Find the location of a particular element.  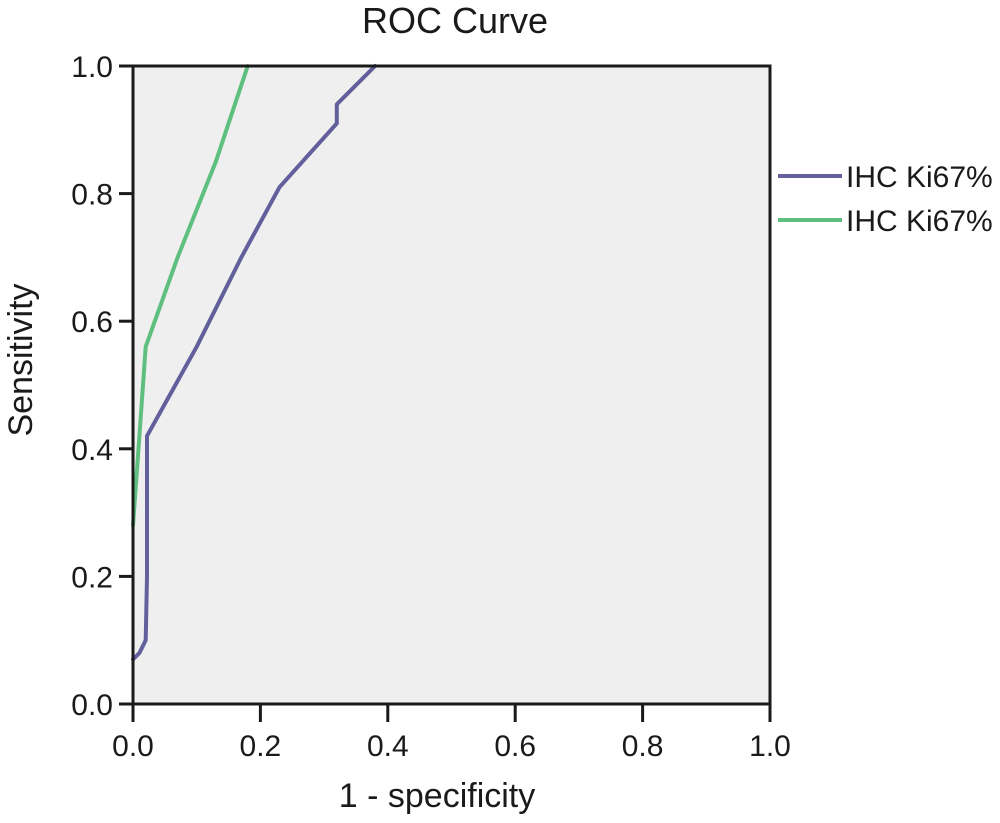

y-axis-label: Sensitivity is located at coordinates (21, 359).